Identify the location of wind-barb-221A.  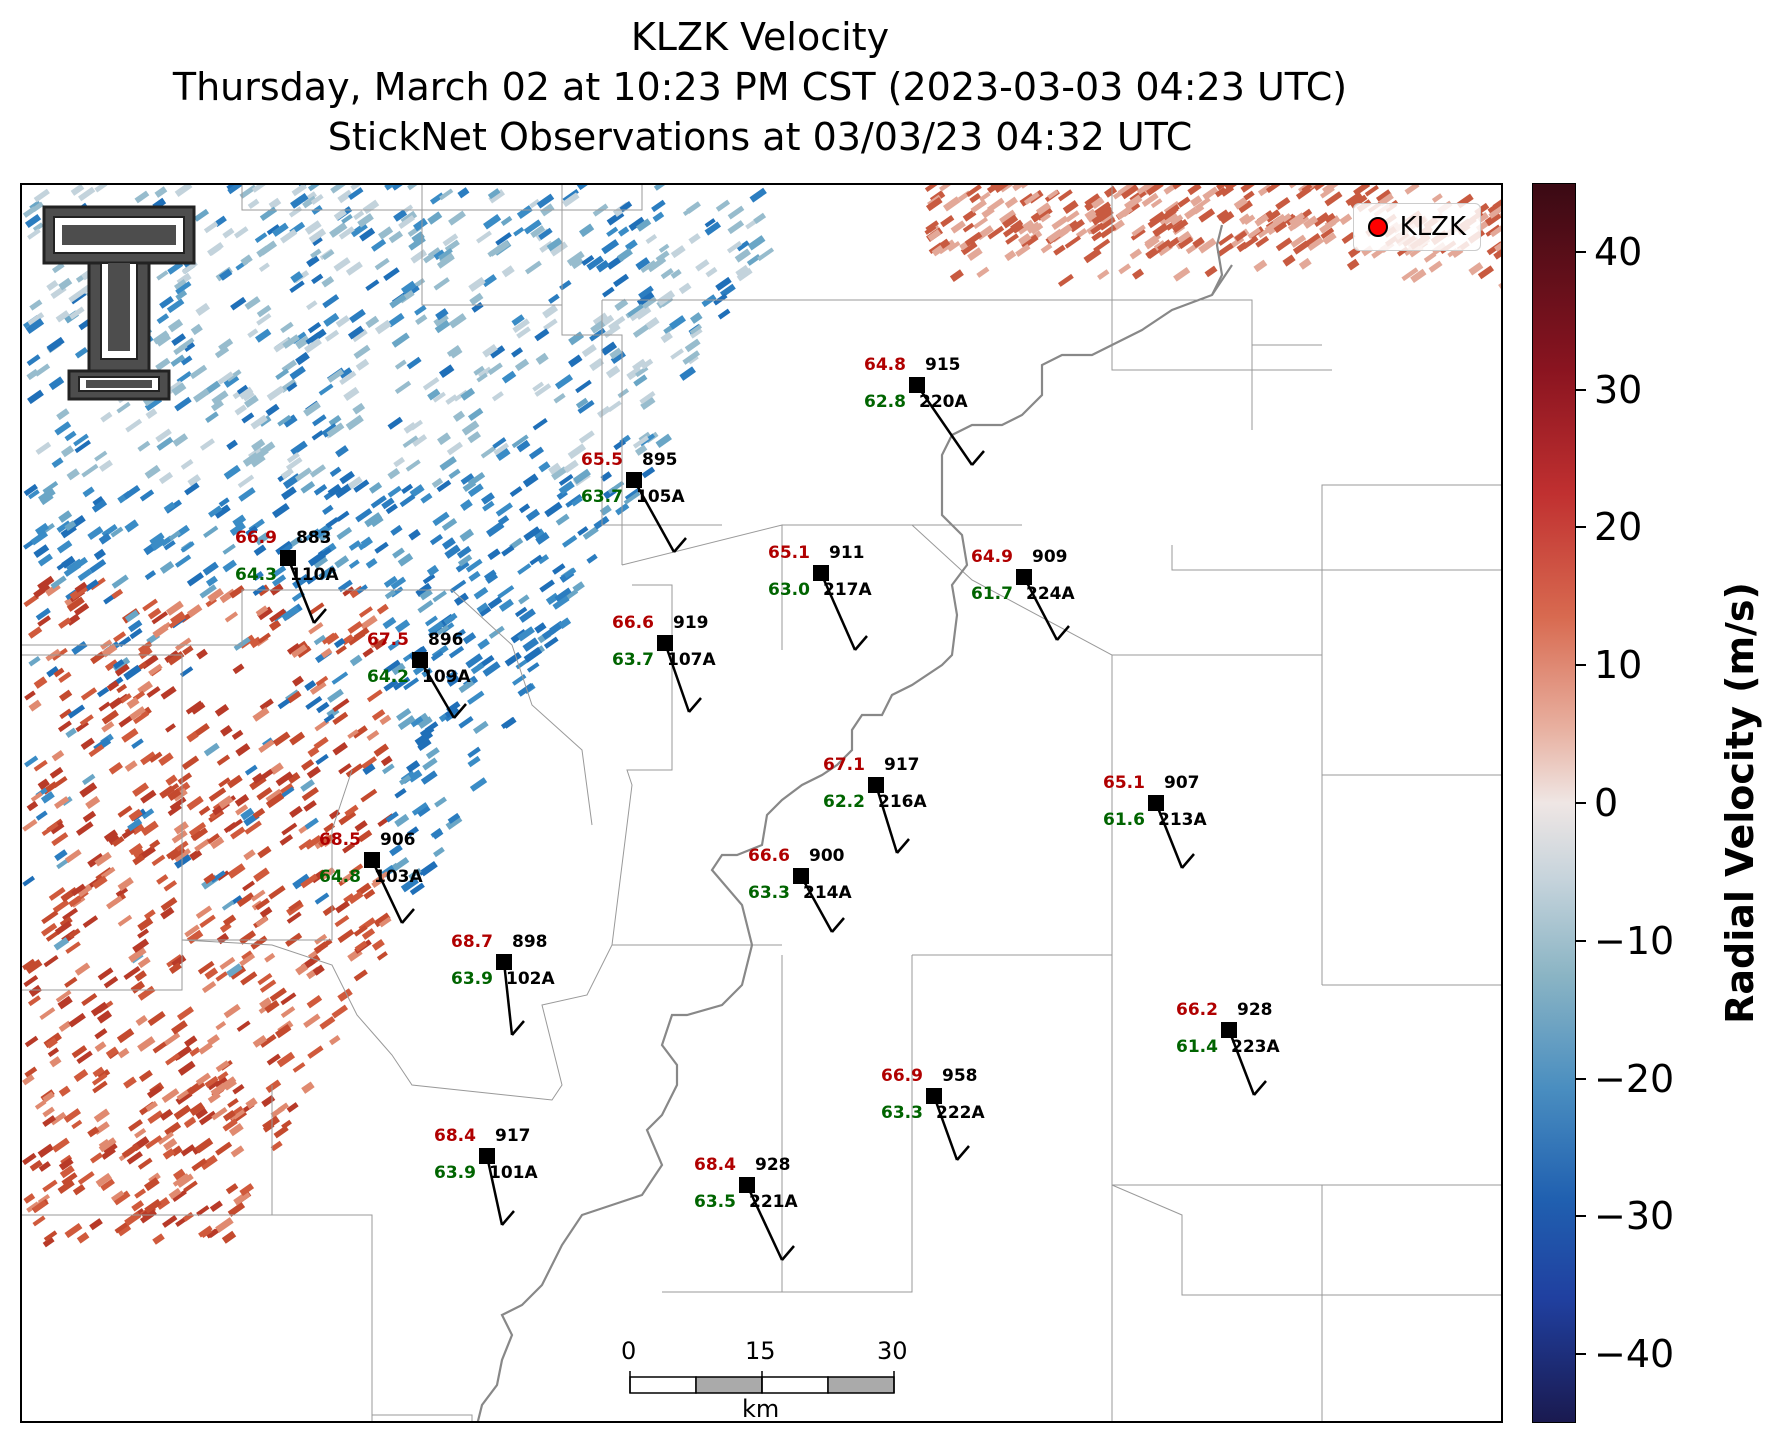
(764, 1222).